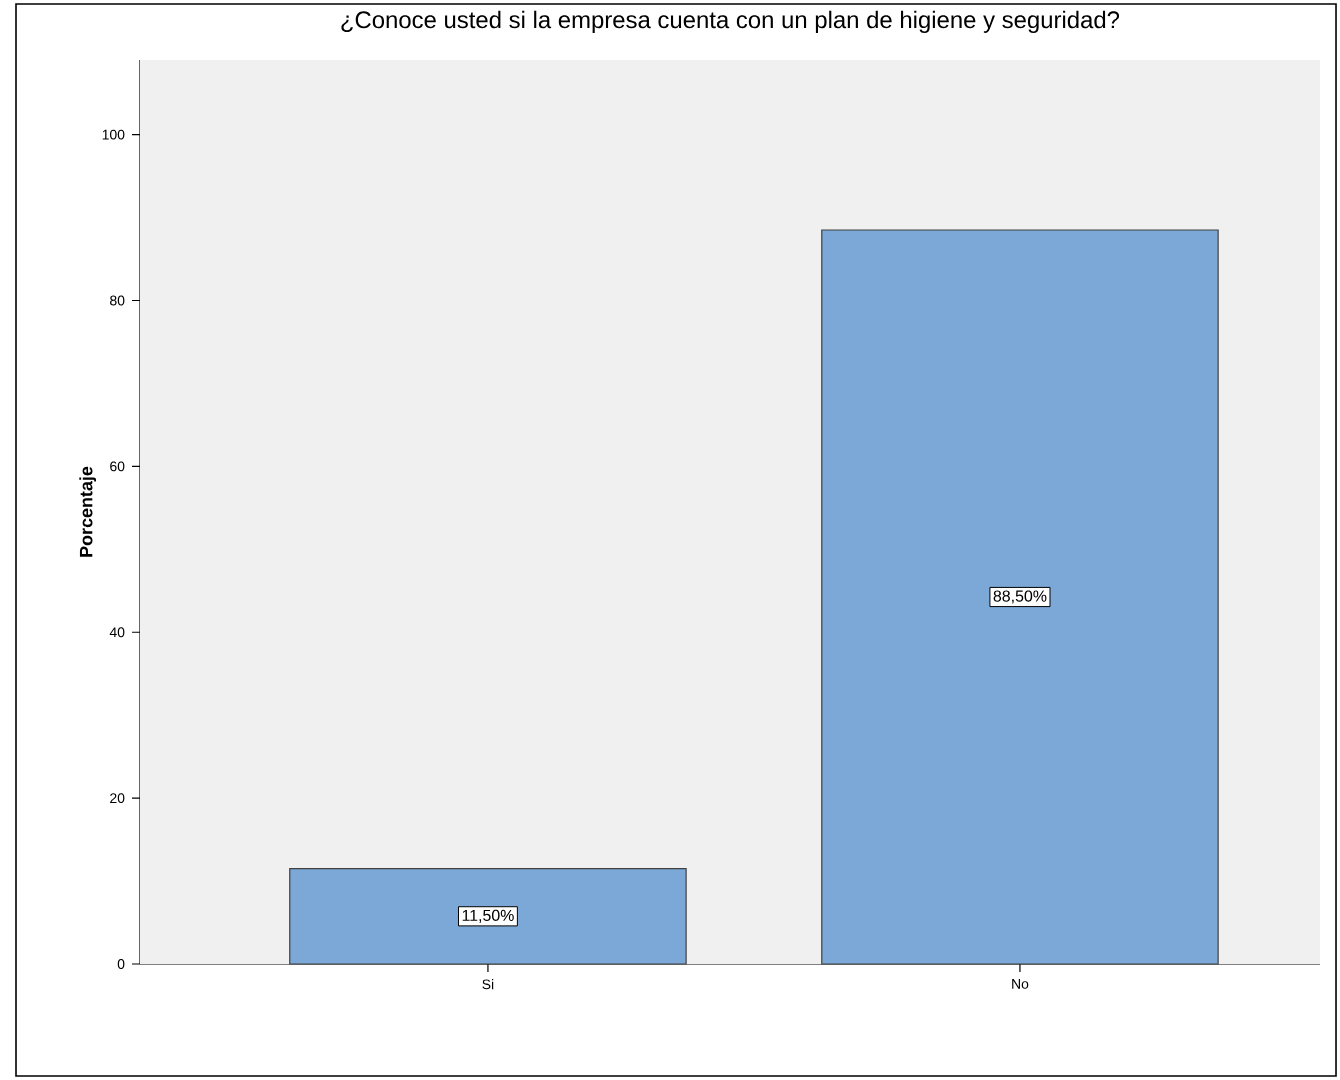  I want to click on chart-title: ¿Conoce usted si la empresa cuenta con un plan de higiene y seguridad?, so click(730, 21).